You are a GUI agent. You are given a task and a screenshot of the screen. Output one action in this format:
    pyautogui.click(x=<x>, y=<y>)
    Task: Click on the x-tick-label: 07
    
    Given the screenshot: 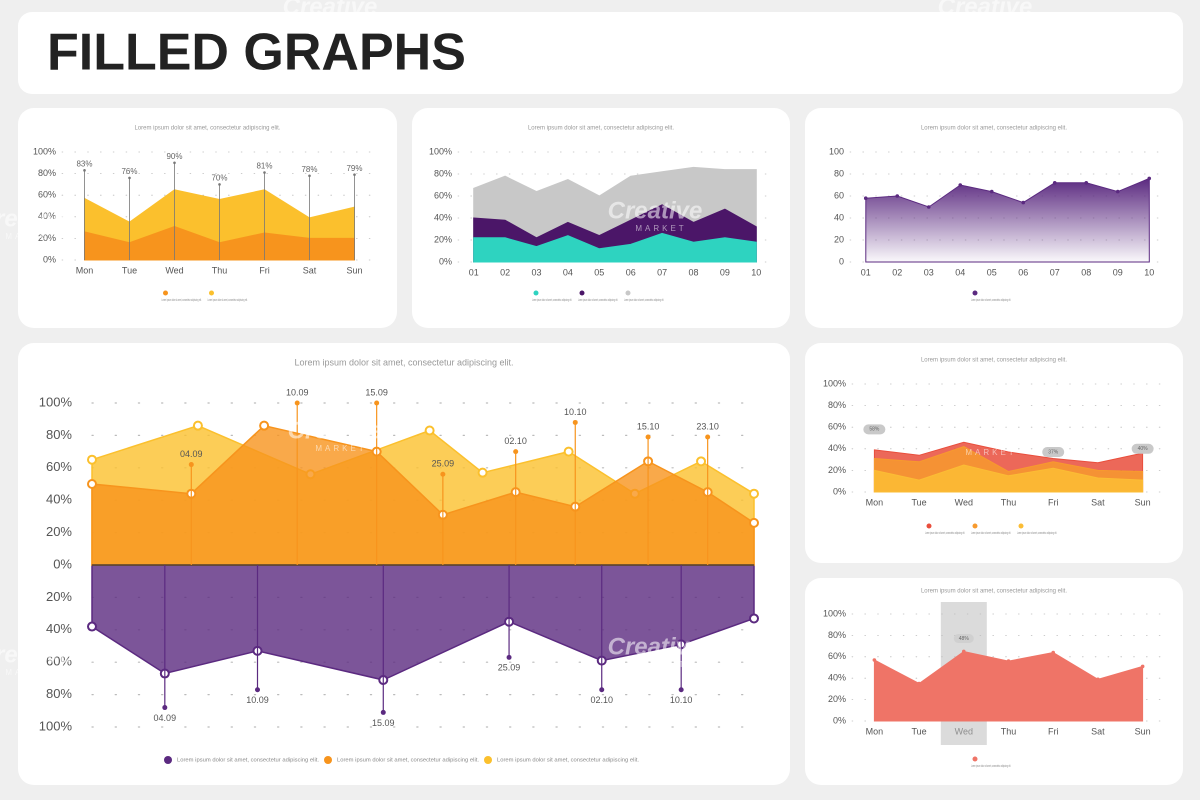 What is the action you would take?
    pyautogui.click(x=662, y=272)
    